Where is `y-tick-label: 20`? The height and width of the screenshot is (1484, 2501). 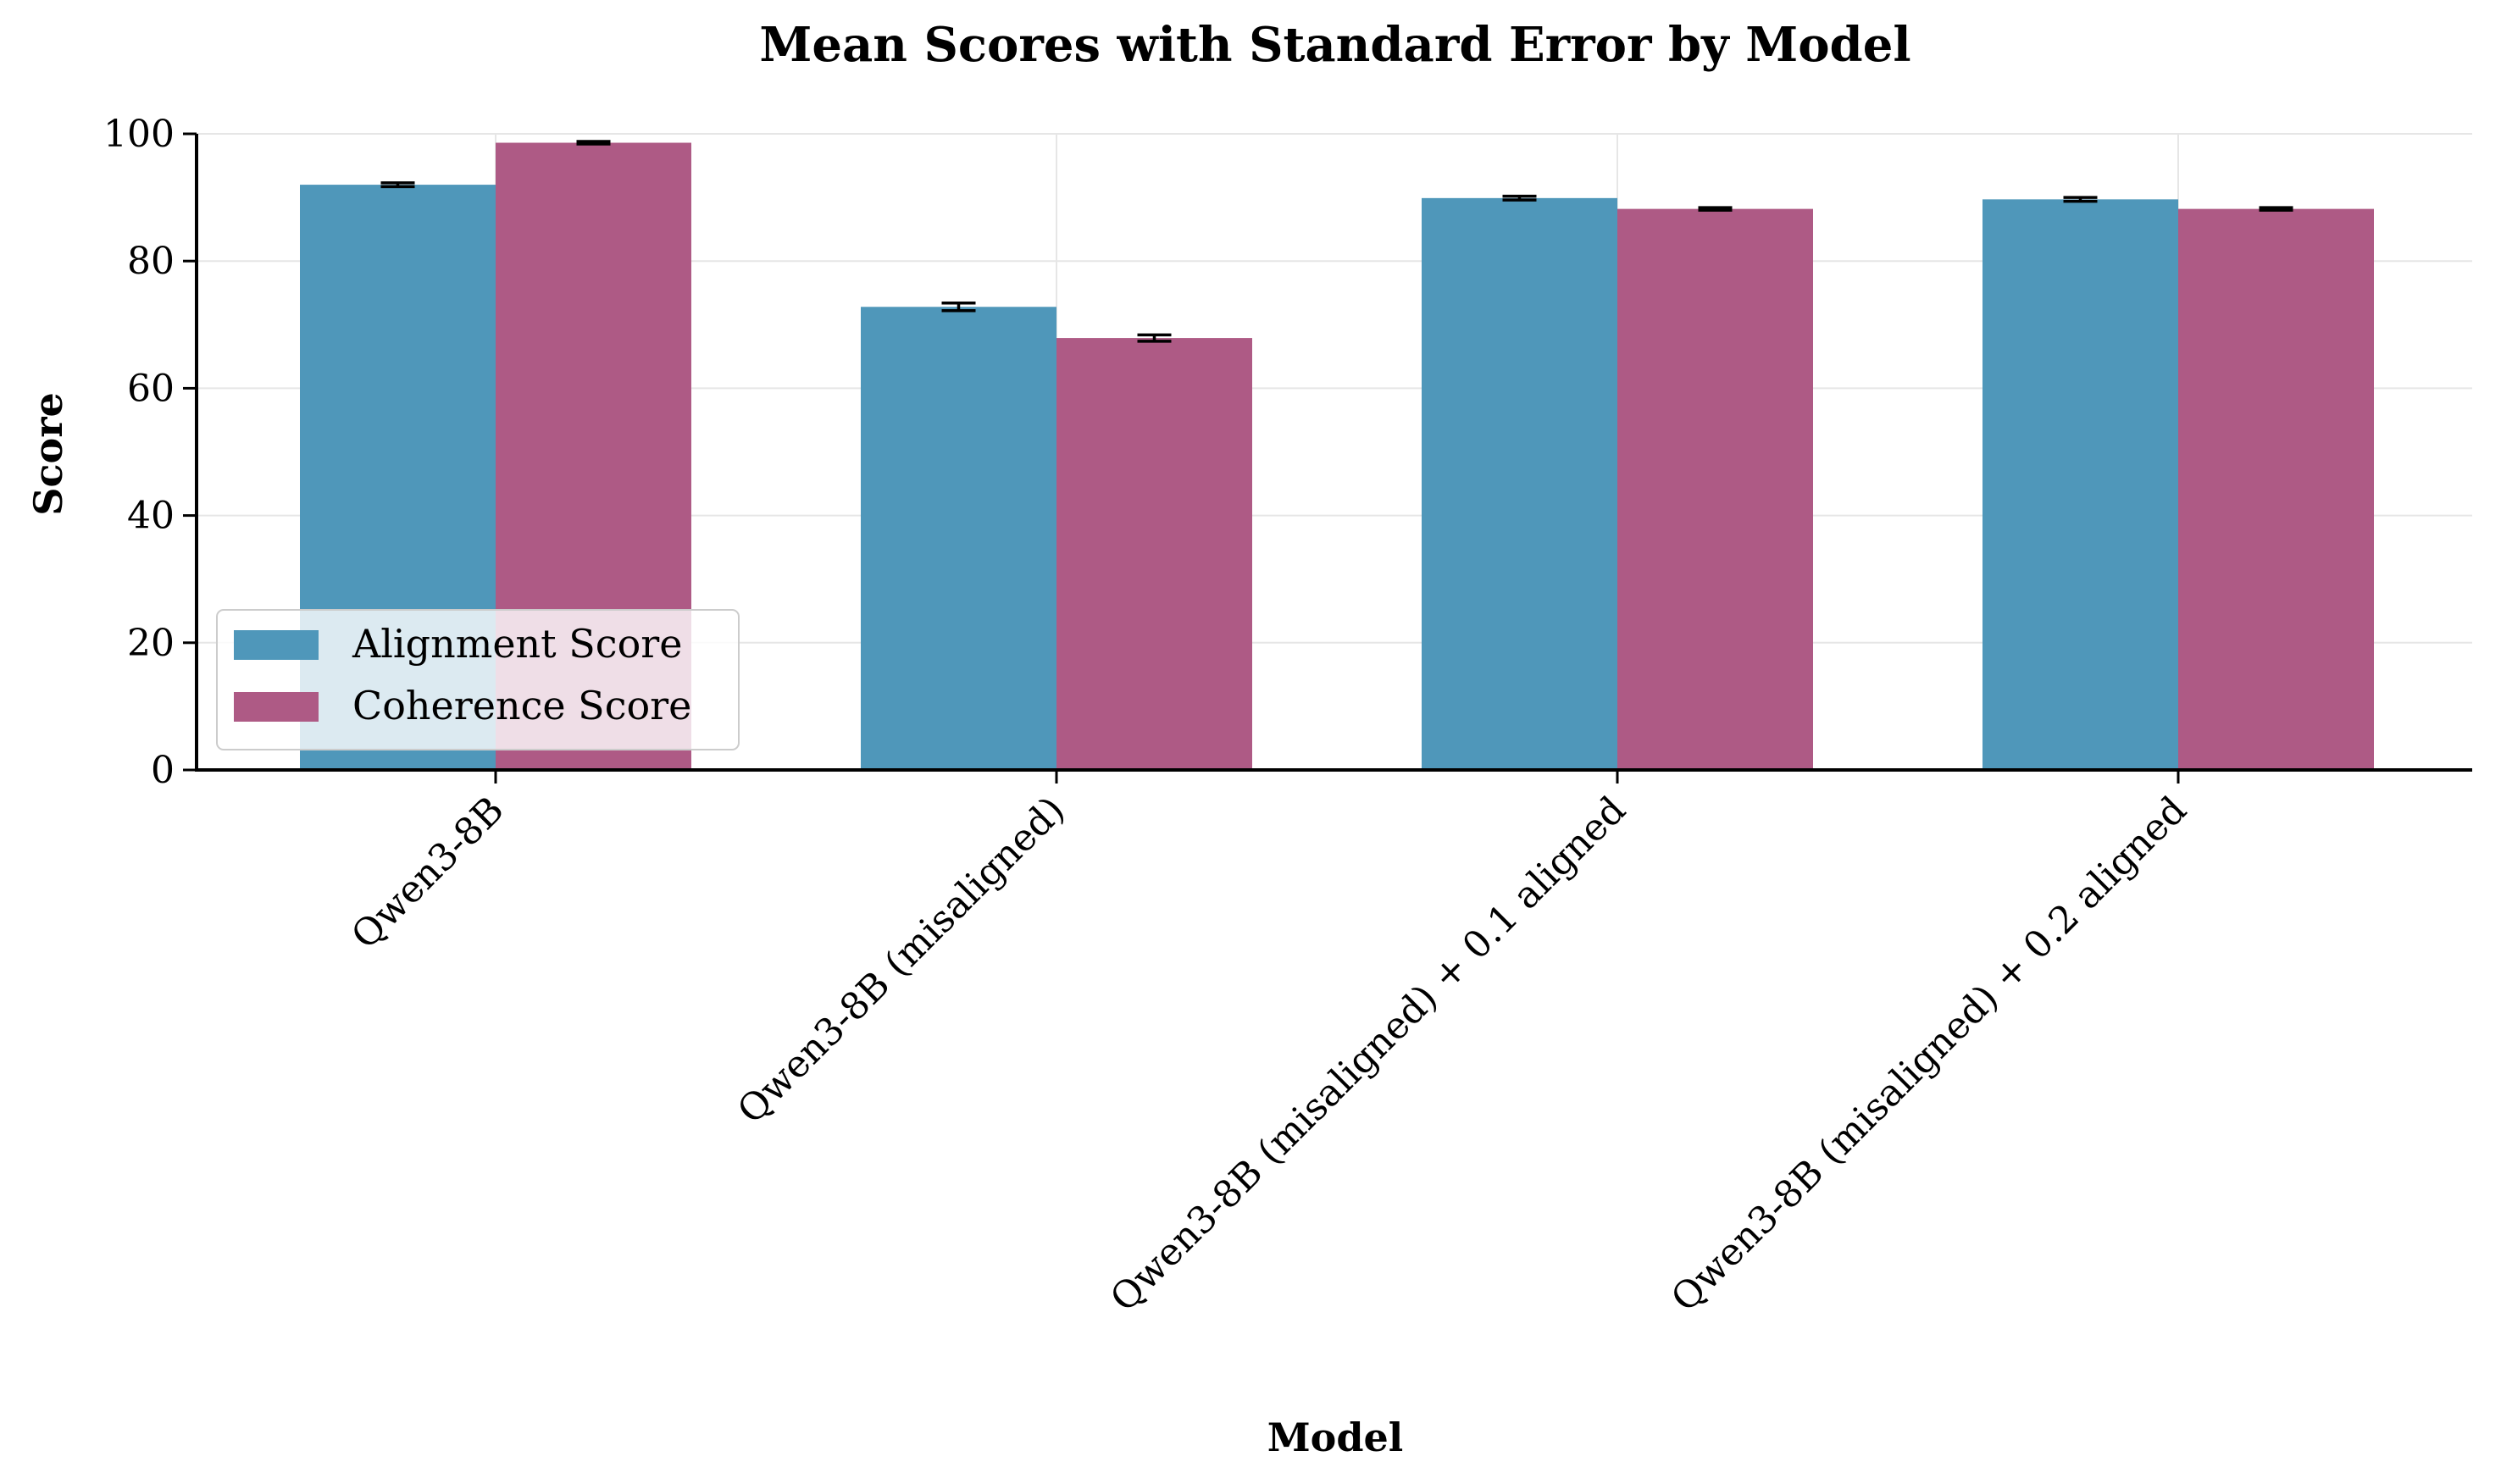 y-tick-label: 20 is located at coordinates (151, 643).